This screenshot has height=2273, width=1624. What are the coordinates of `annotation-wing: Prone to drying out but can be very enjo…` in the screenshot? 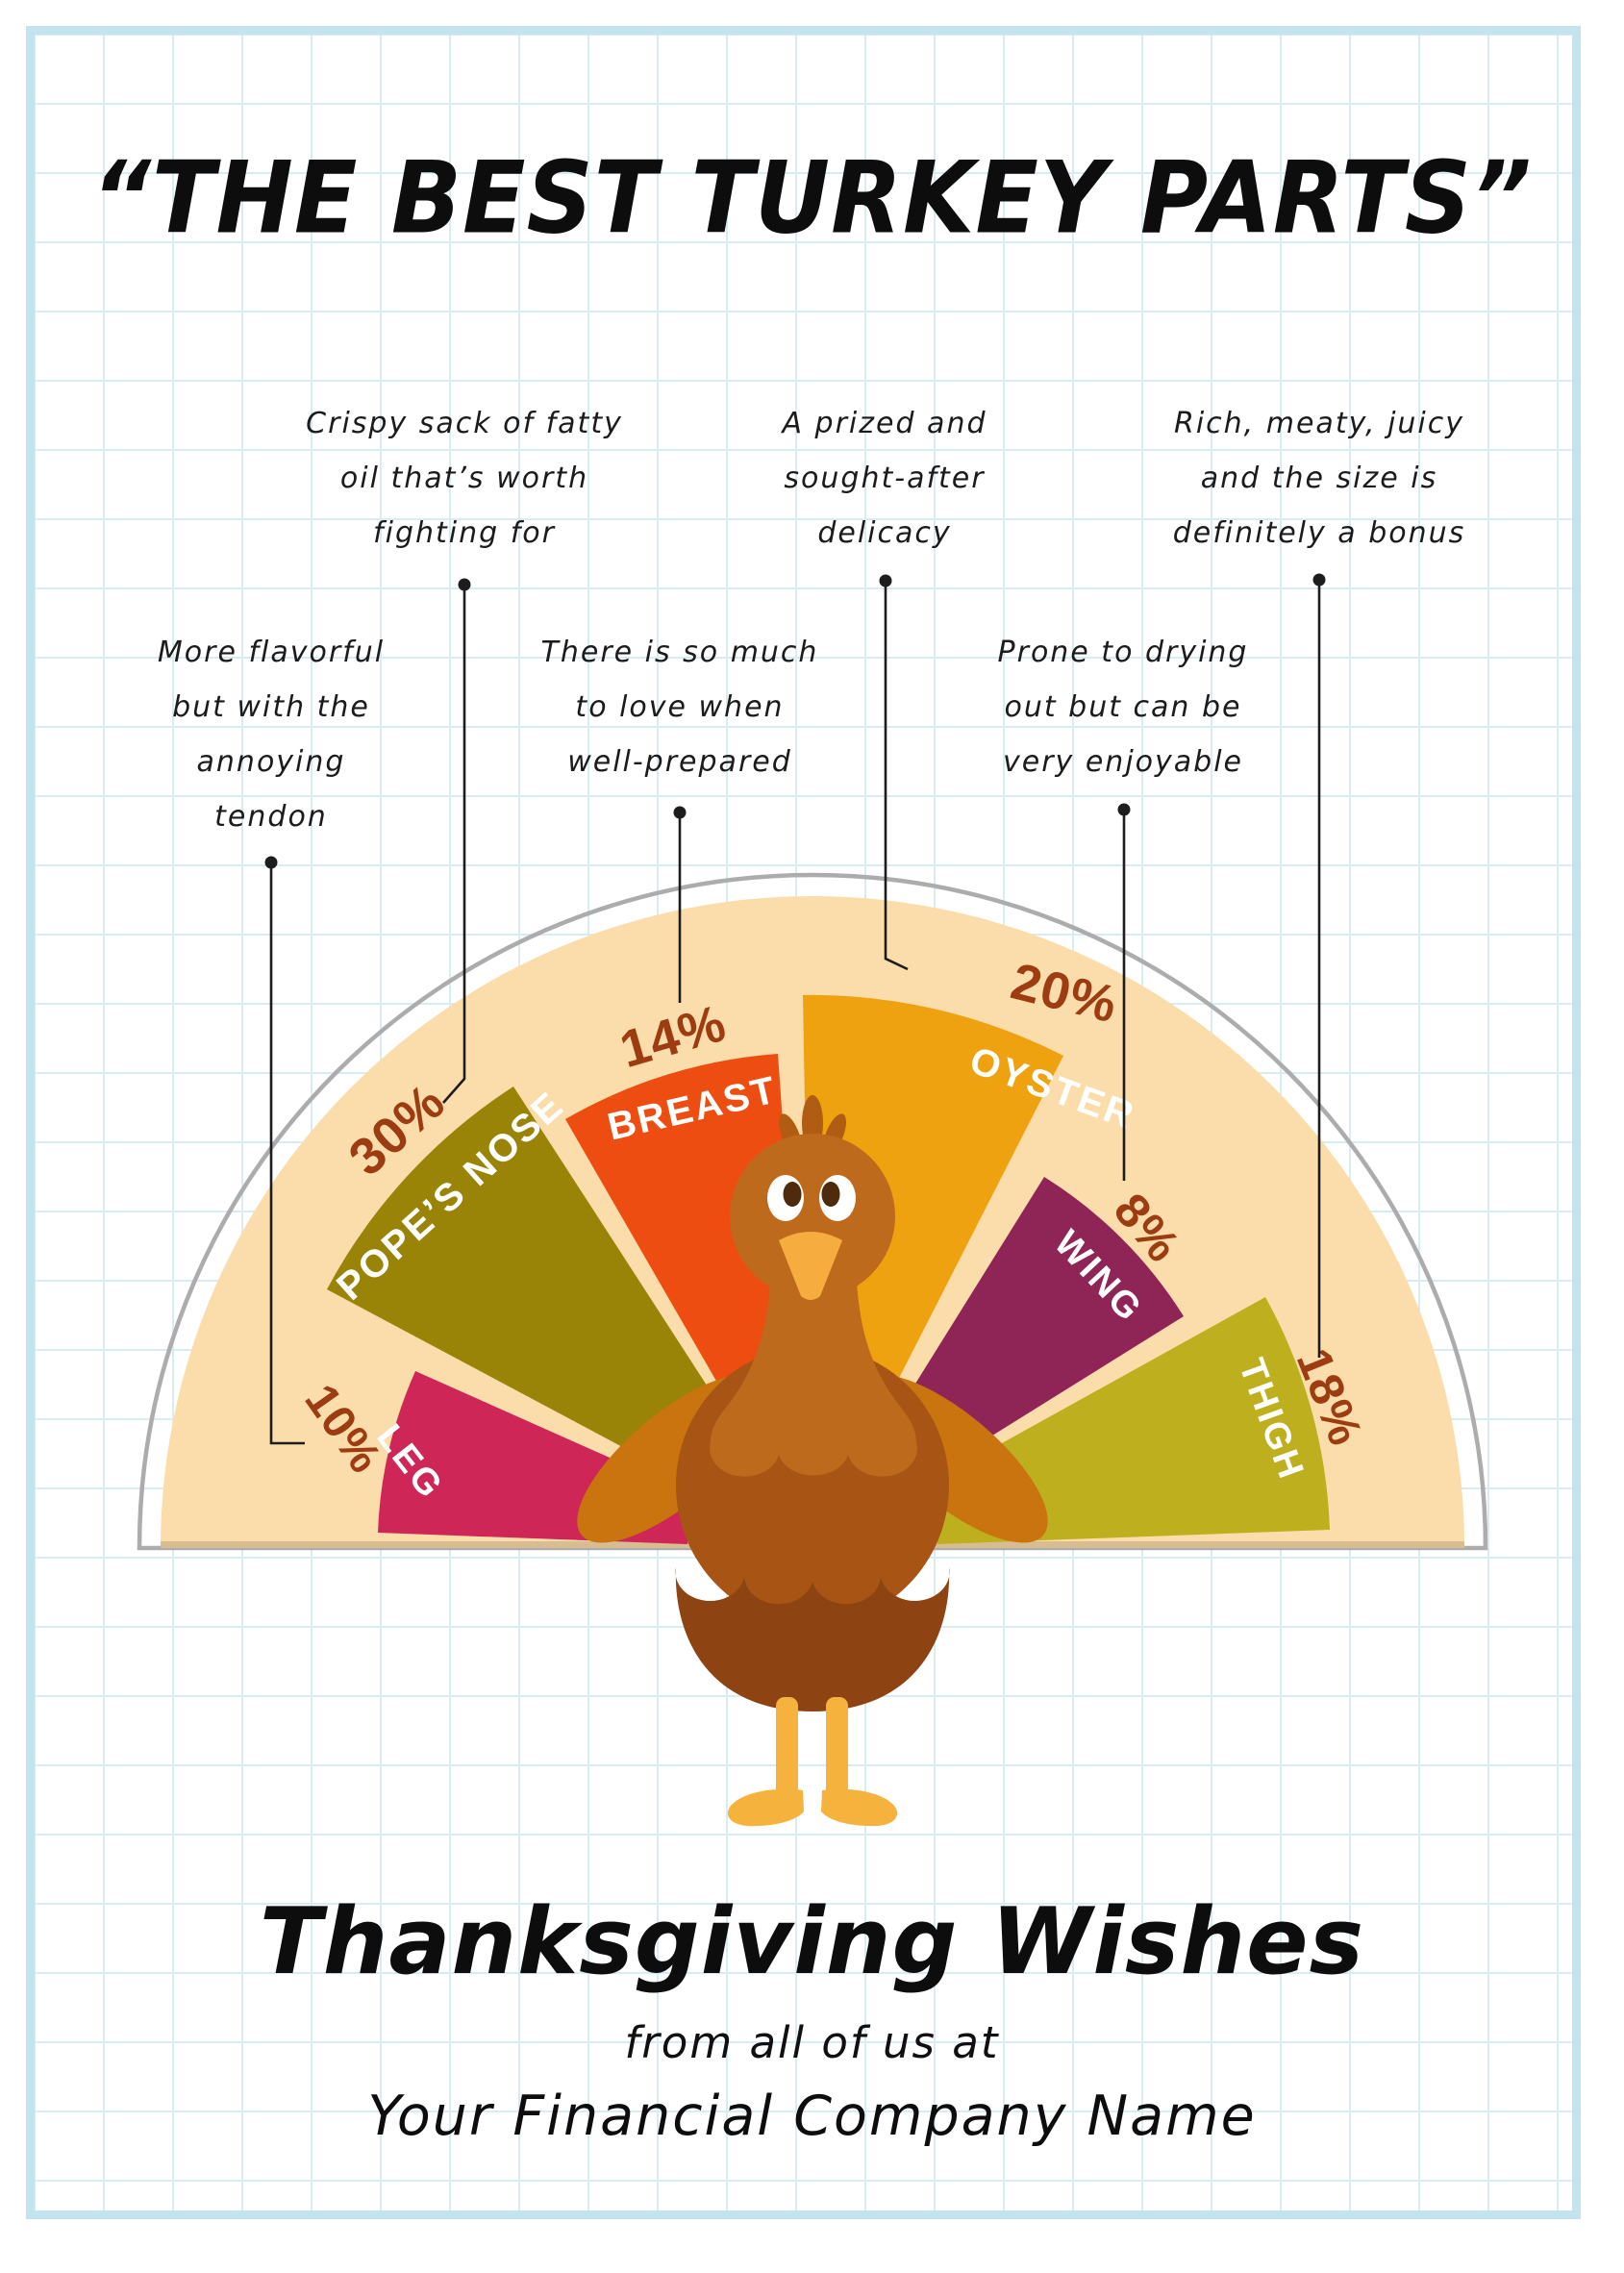 It's located at (1123, 707).